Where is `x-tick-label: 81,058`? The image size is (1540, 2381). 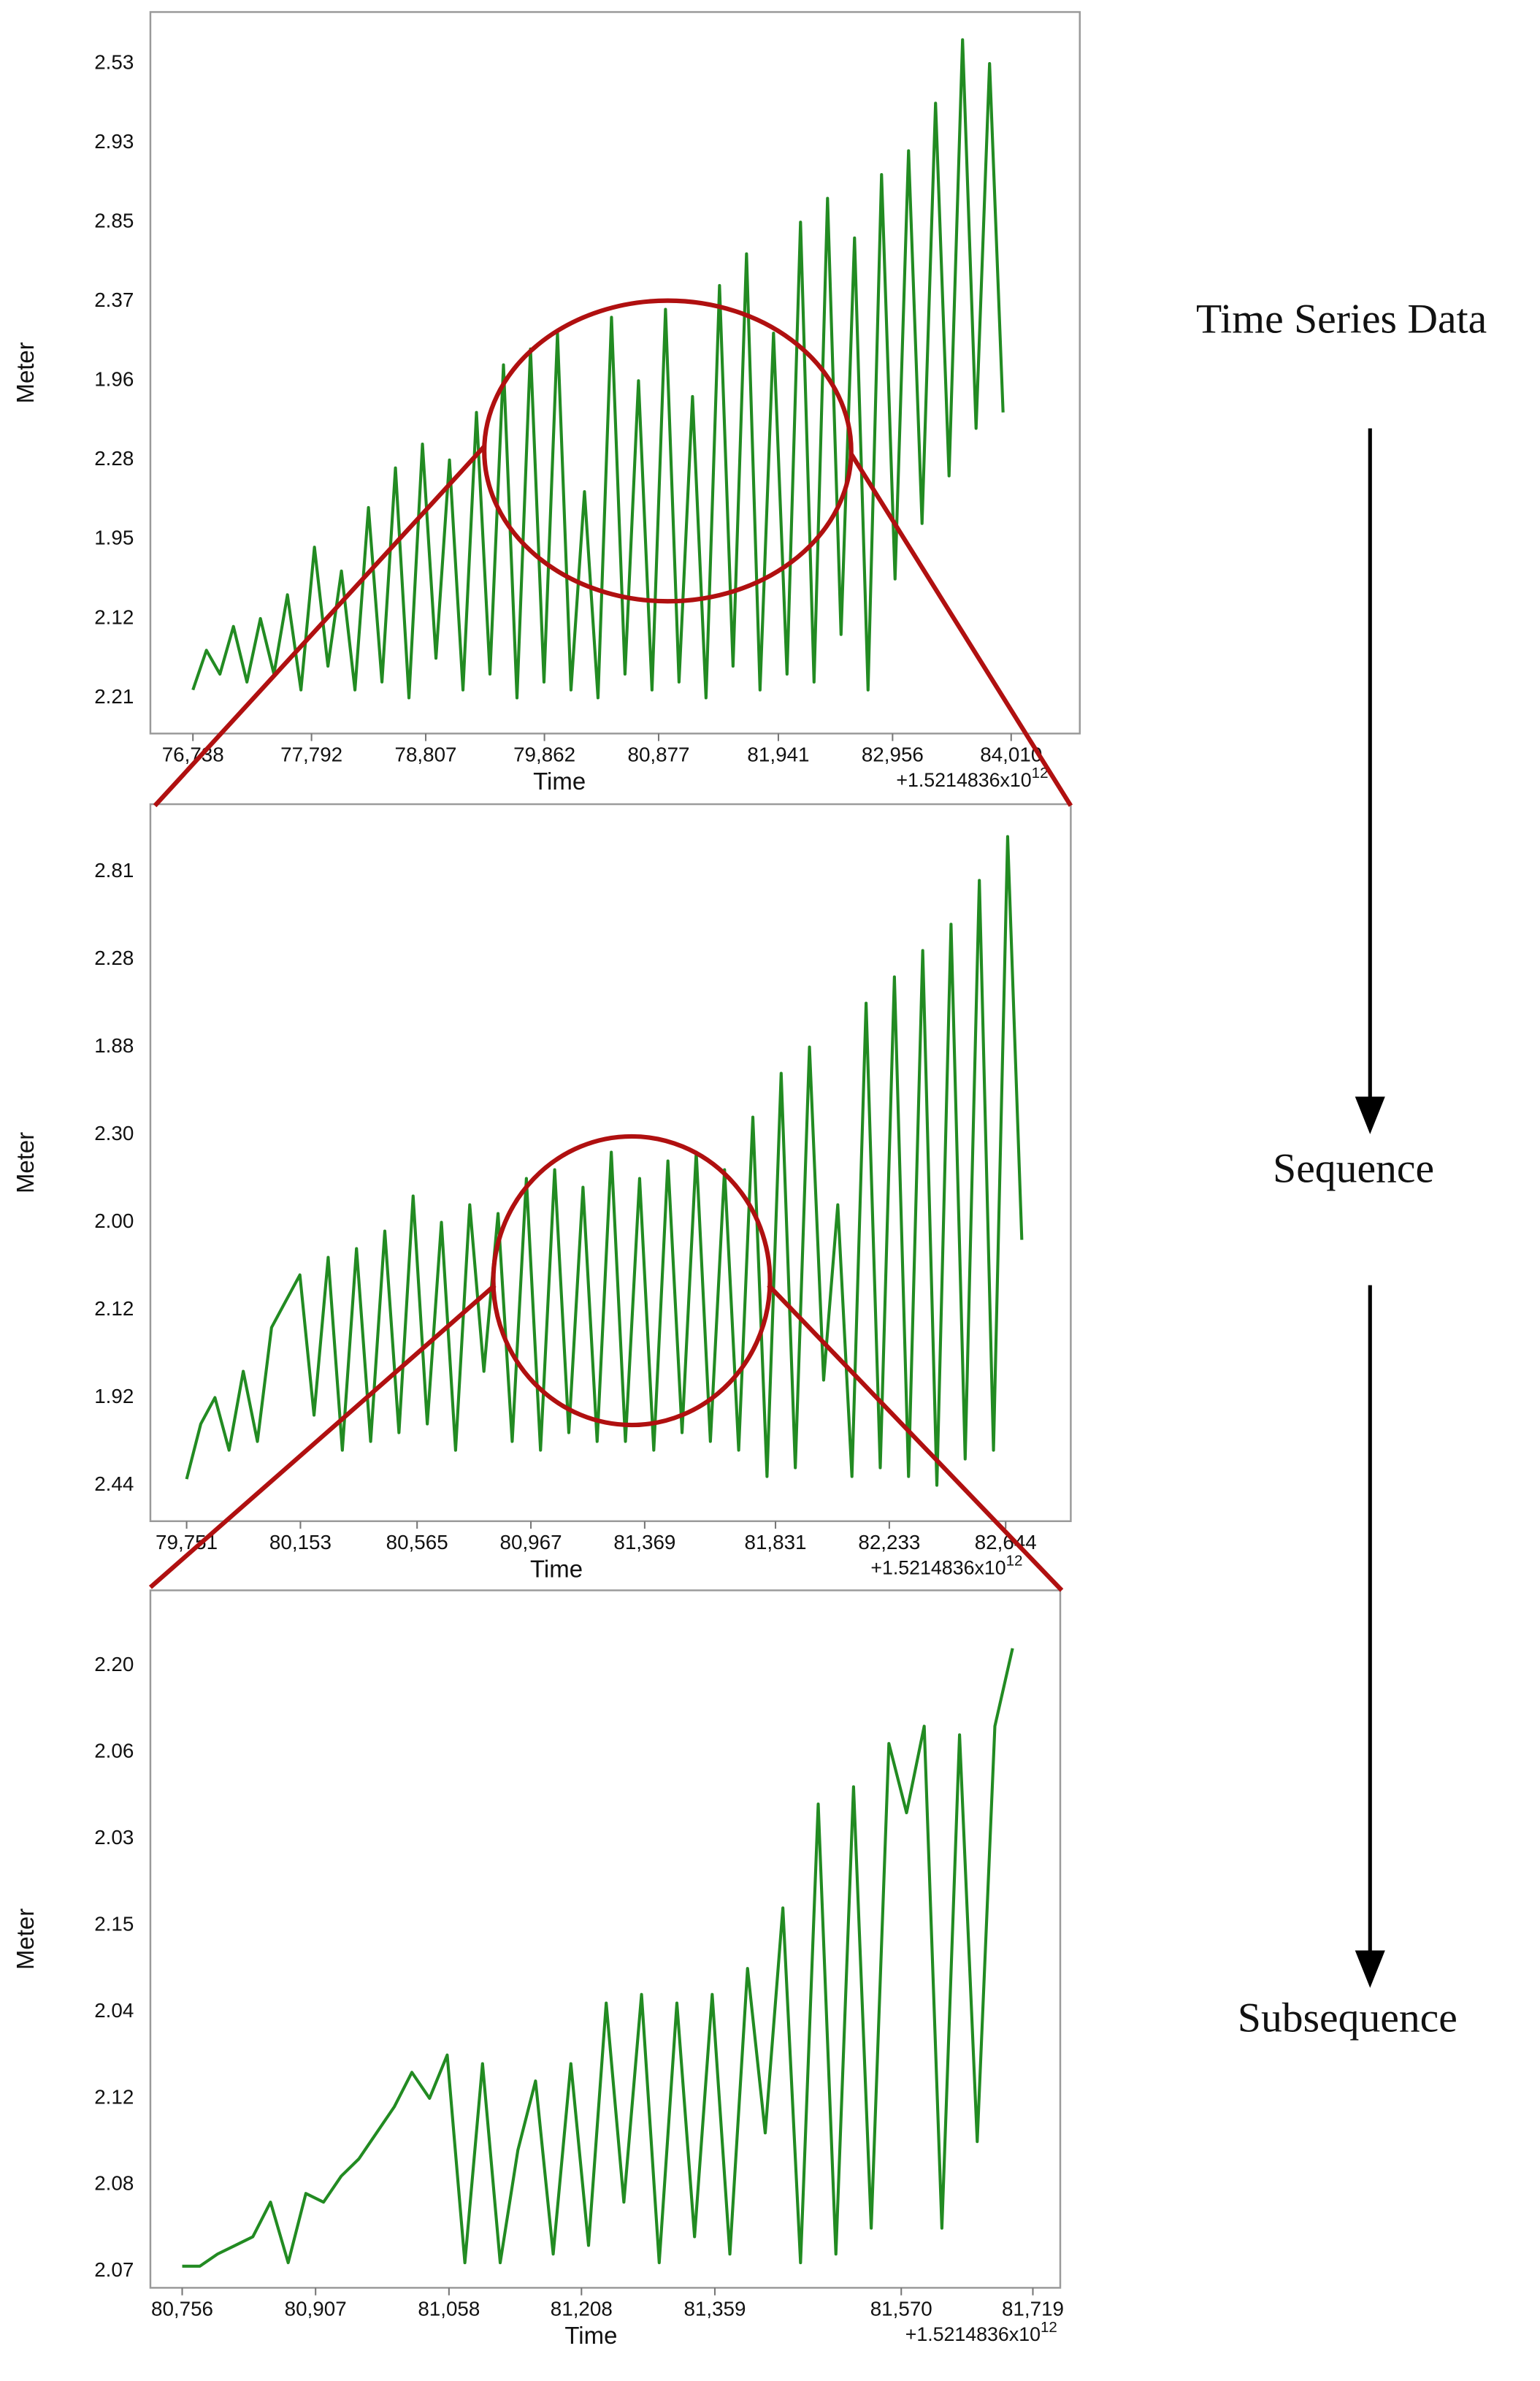 x-tick-label: 81,058 is located at coordinates (449, 2309).